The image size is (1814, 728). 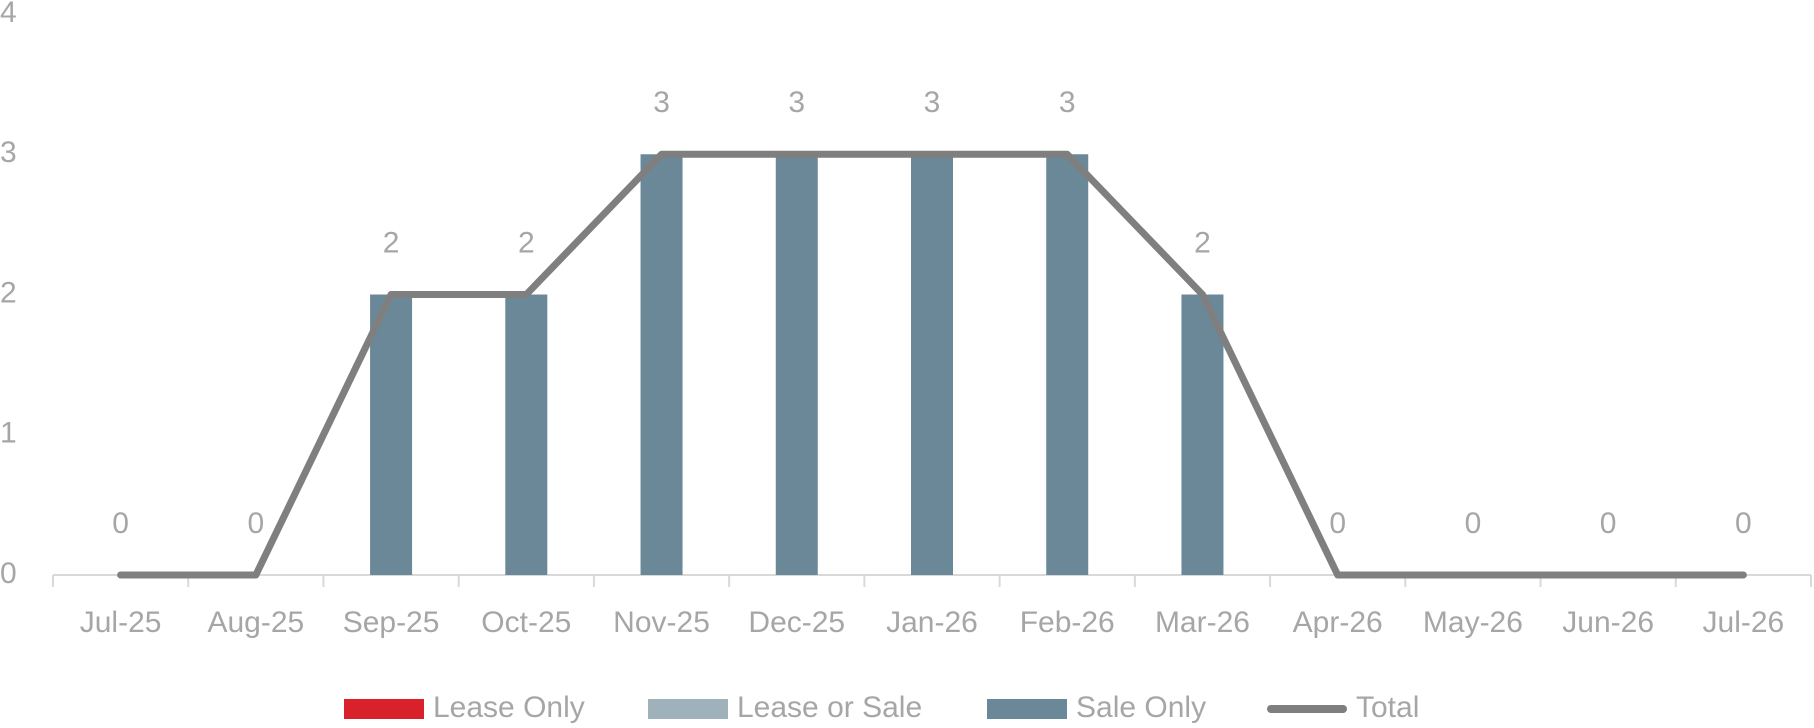 What do you see at coordinates (391, 622) in the screenshot?
I see `x-tick-label: Sep-25` at bounding box center [391, 622].